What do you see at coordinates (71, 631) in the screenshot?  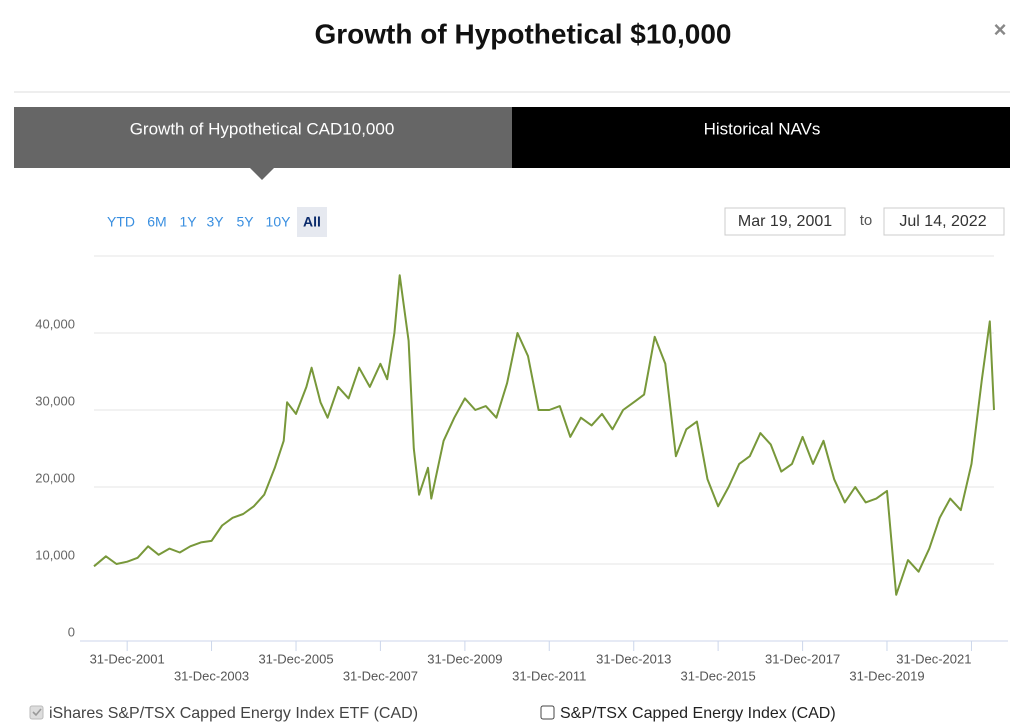 I see `y-tick-label: 0` at bounding box center [71, 631].